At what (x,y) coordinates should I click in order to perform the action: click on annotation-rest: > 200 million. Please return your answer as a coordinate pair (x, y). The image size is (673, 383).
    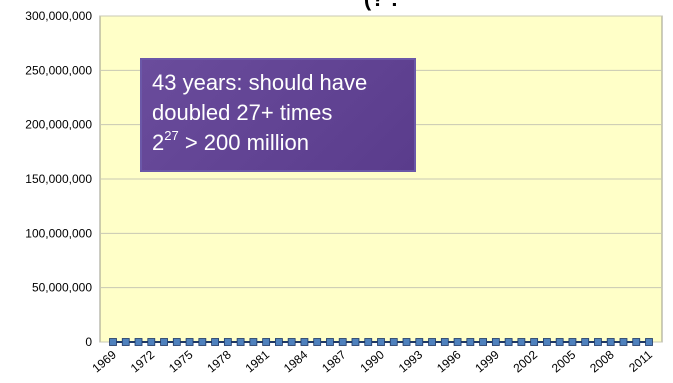
    Looking at the image, I should click on (243, 142).